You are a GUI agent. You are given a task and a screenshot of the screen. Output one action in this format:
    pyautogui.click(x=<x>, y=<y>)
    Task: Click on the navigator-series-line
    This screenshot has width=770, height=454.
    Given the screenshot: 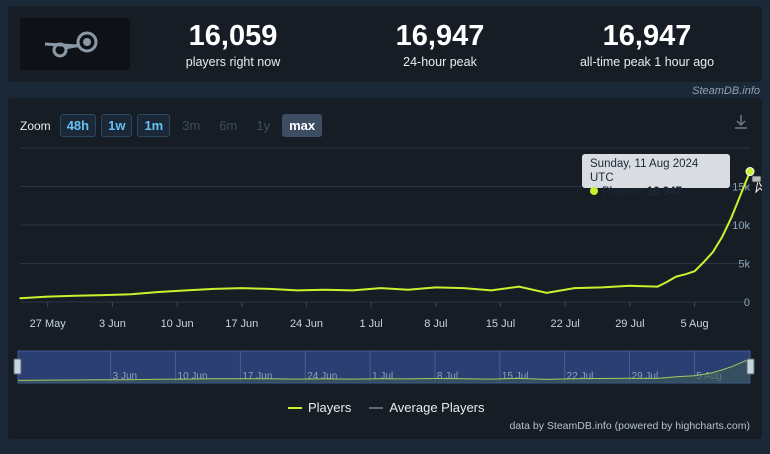 What is the action you would take?
    pyautogui.click(x=384, y=369)
    